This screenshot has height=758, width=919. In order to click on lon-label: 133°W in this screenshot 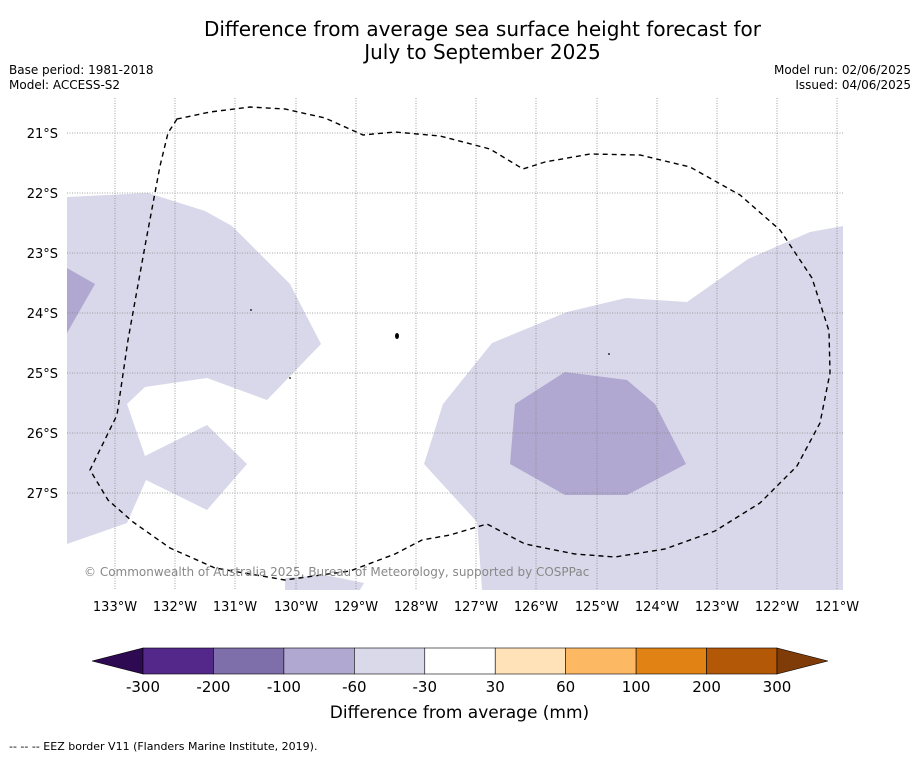, I will do `click(115, 607)`.